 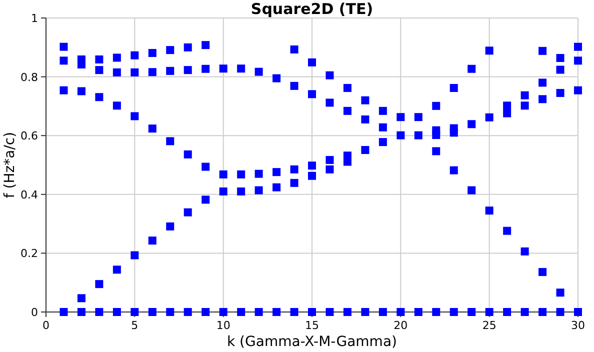 I want to click on y-tick-label: 0.2, so click(x=29, y=253).